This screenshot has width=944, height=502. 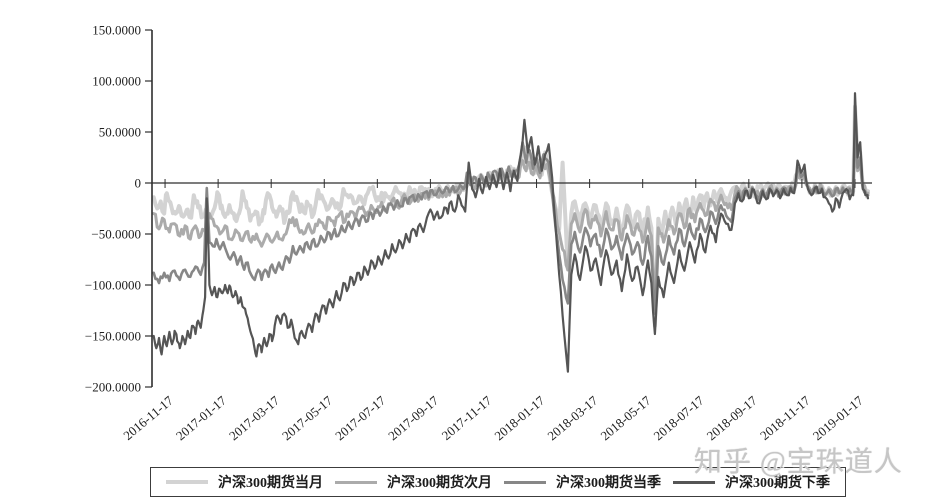 What do you see at coordinates (307, 417) in the screenshot?
I see `x-tick-label-3: 2017-05-17` at bounding box center [307, 417].